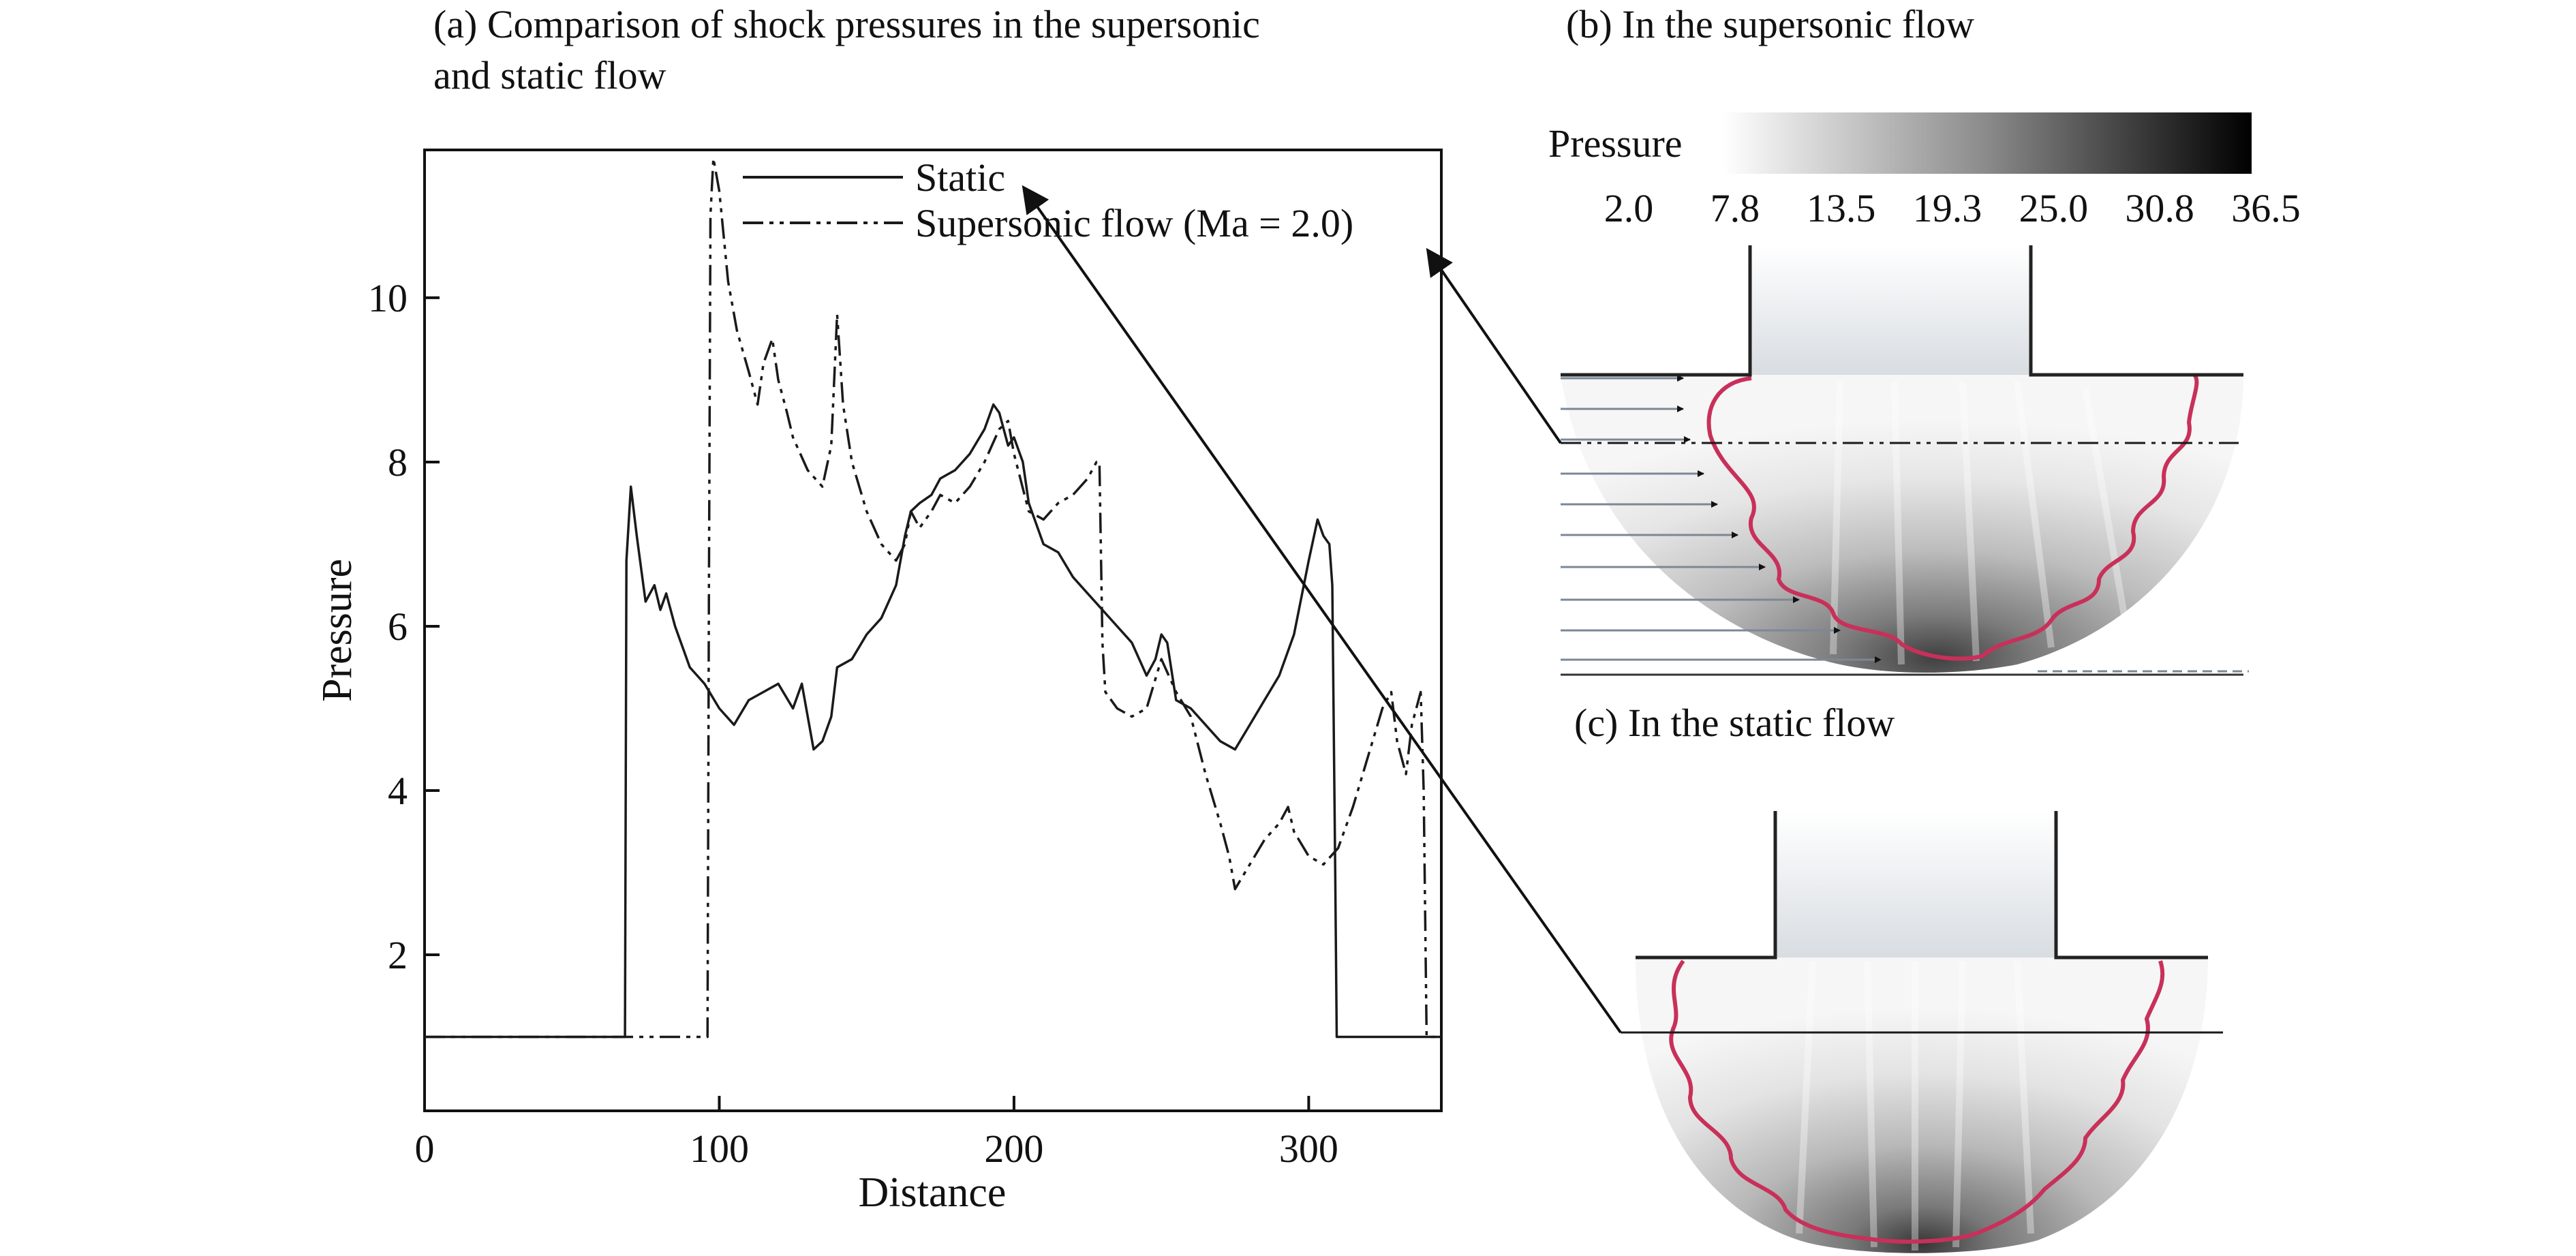  Describe the element at coordinates (2054, 208) in the screenshot. I see `colorbar-tick-label: 25.0` at that location.